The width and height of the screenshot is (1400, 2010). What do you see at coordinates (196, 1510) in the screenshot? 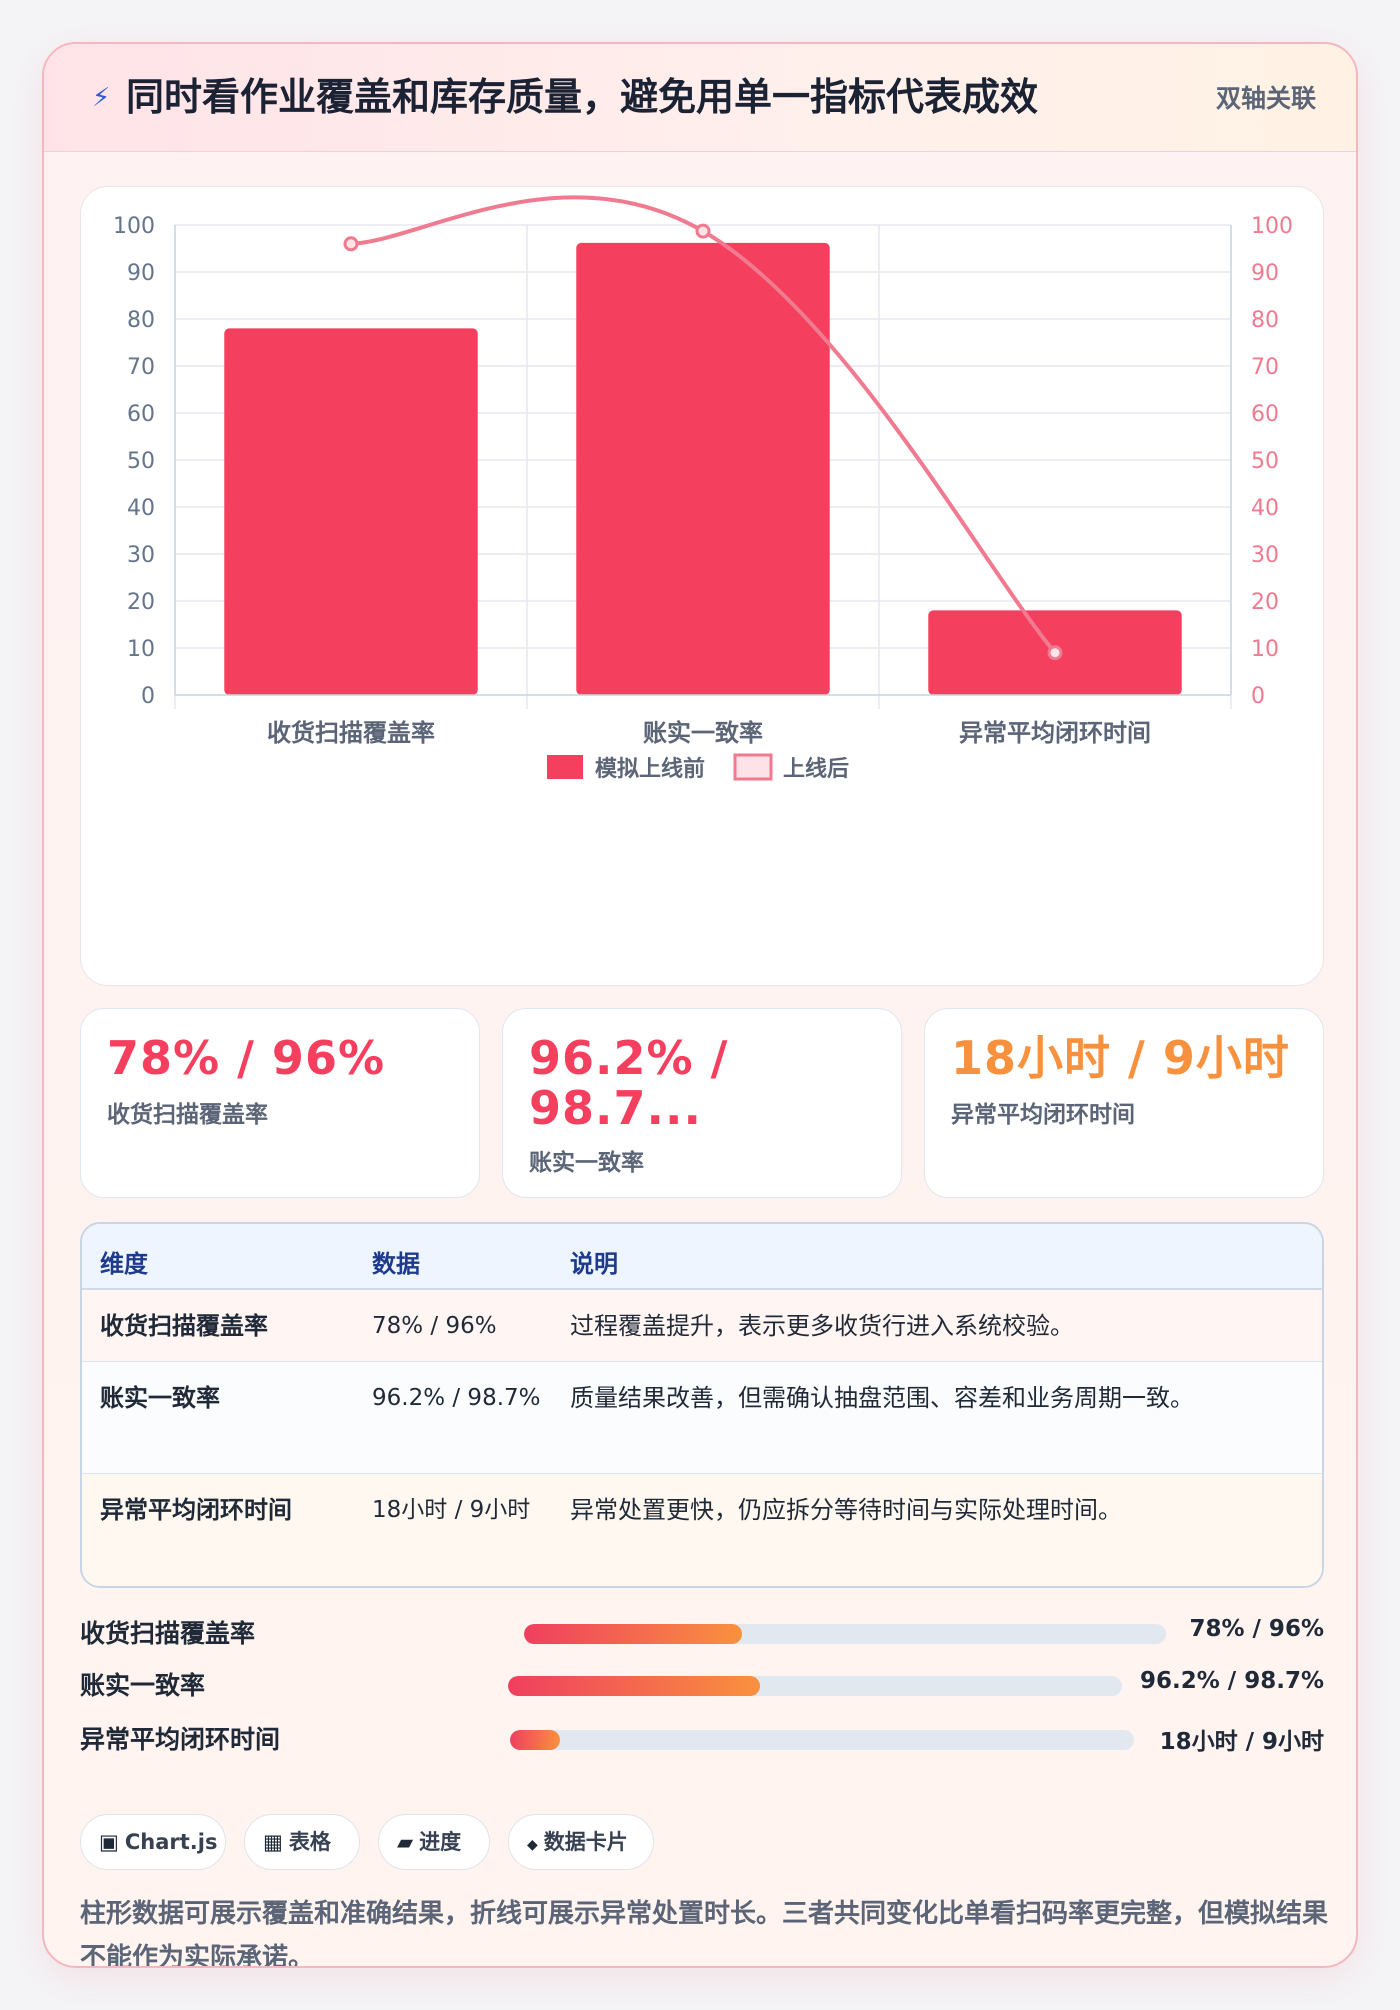
I see `table-cell-dimension: 异常平均闭环时间` at bounding box center [196, 1510].